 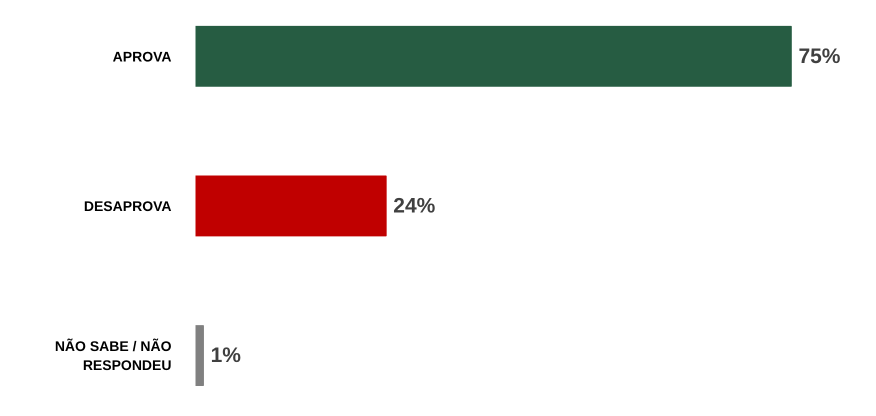 What do you see at coordinates (142, 56) in the screenshot?
I see `y-tick-label: APROVA` at bounding box center [142, 56].